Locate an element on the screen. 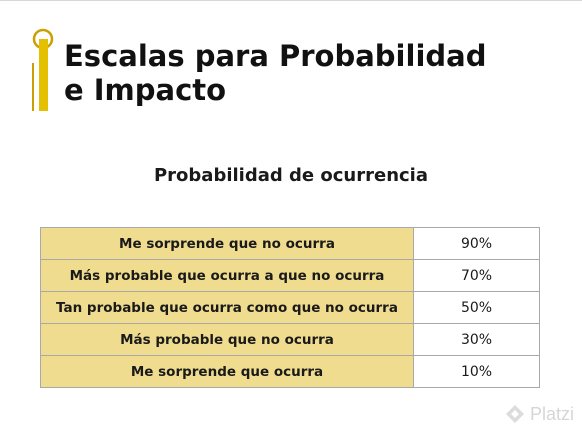 The width and height of the screenshot is (582, 433). table-row: Me sorprende que no ocurra 90% is located at coordinates (290, 243).